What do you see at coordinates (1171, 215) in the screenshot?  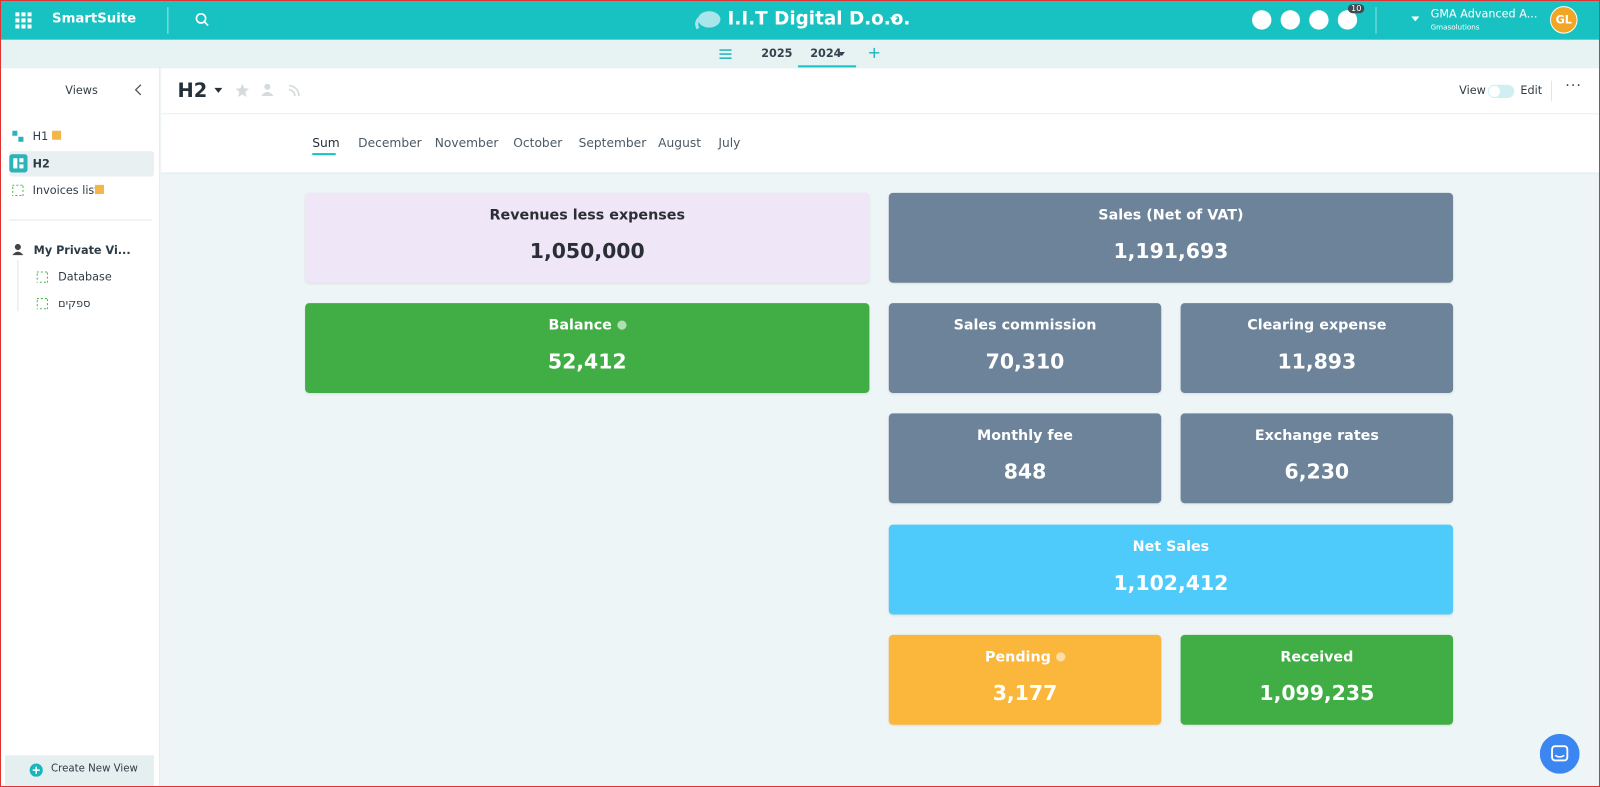 I see `card-label: Sales (Net of VAT)` at bounding box center [1171, 215].